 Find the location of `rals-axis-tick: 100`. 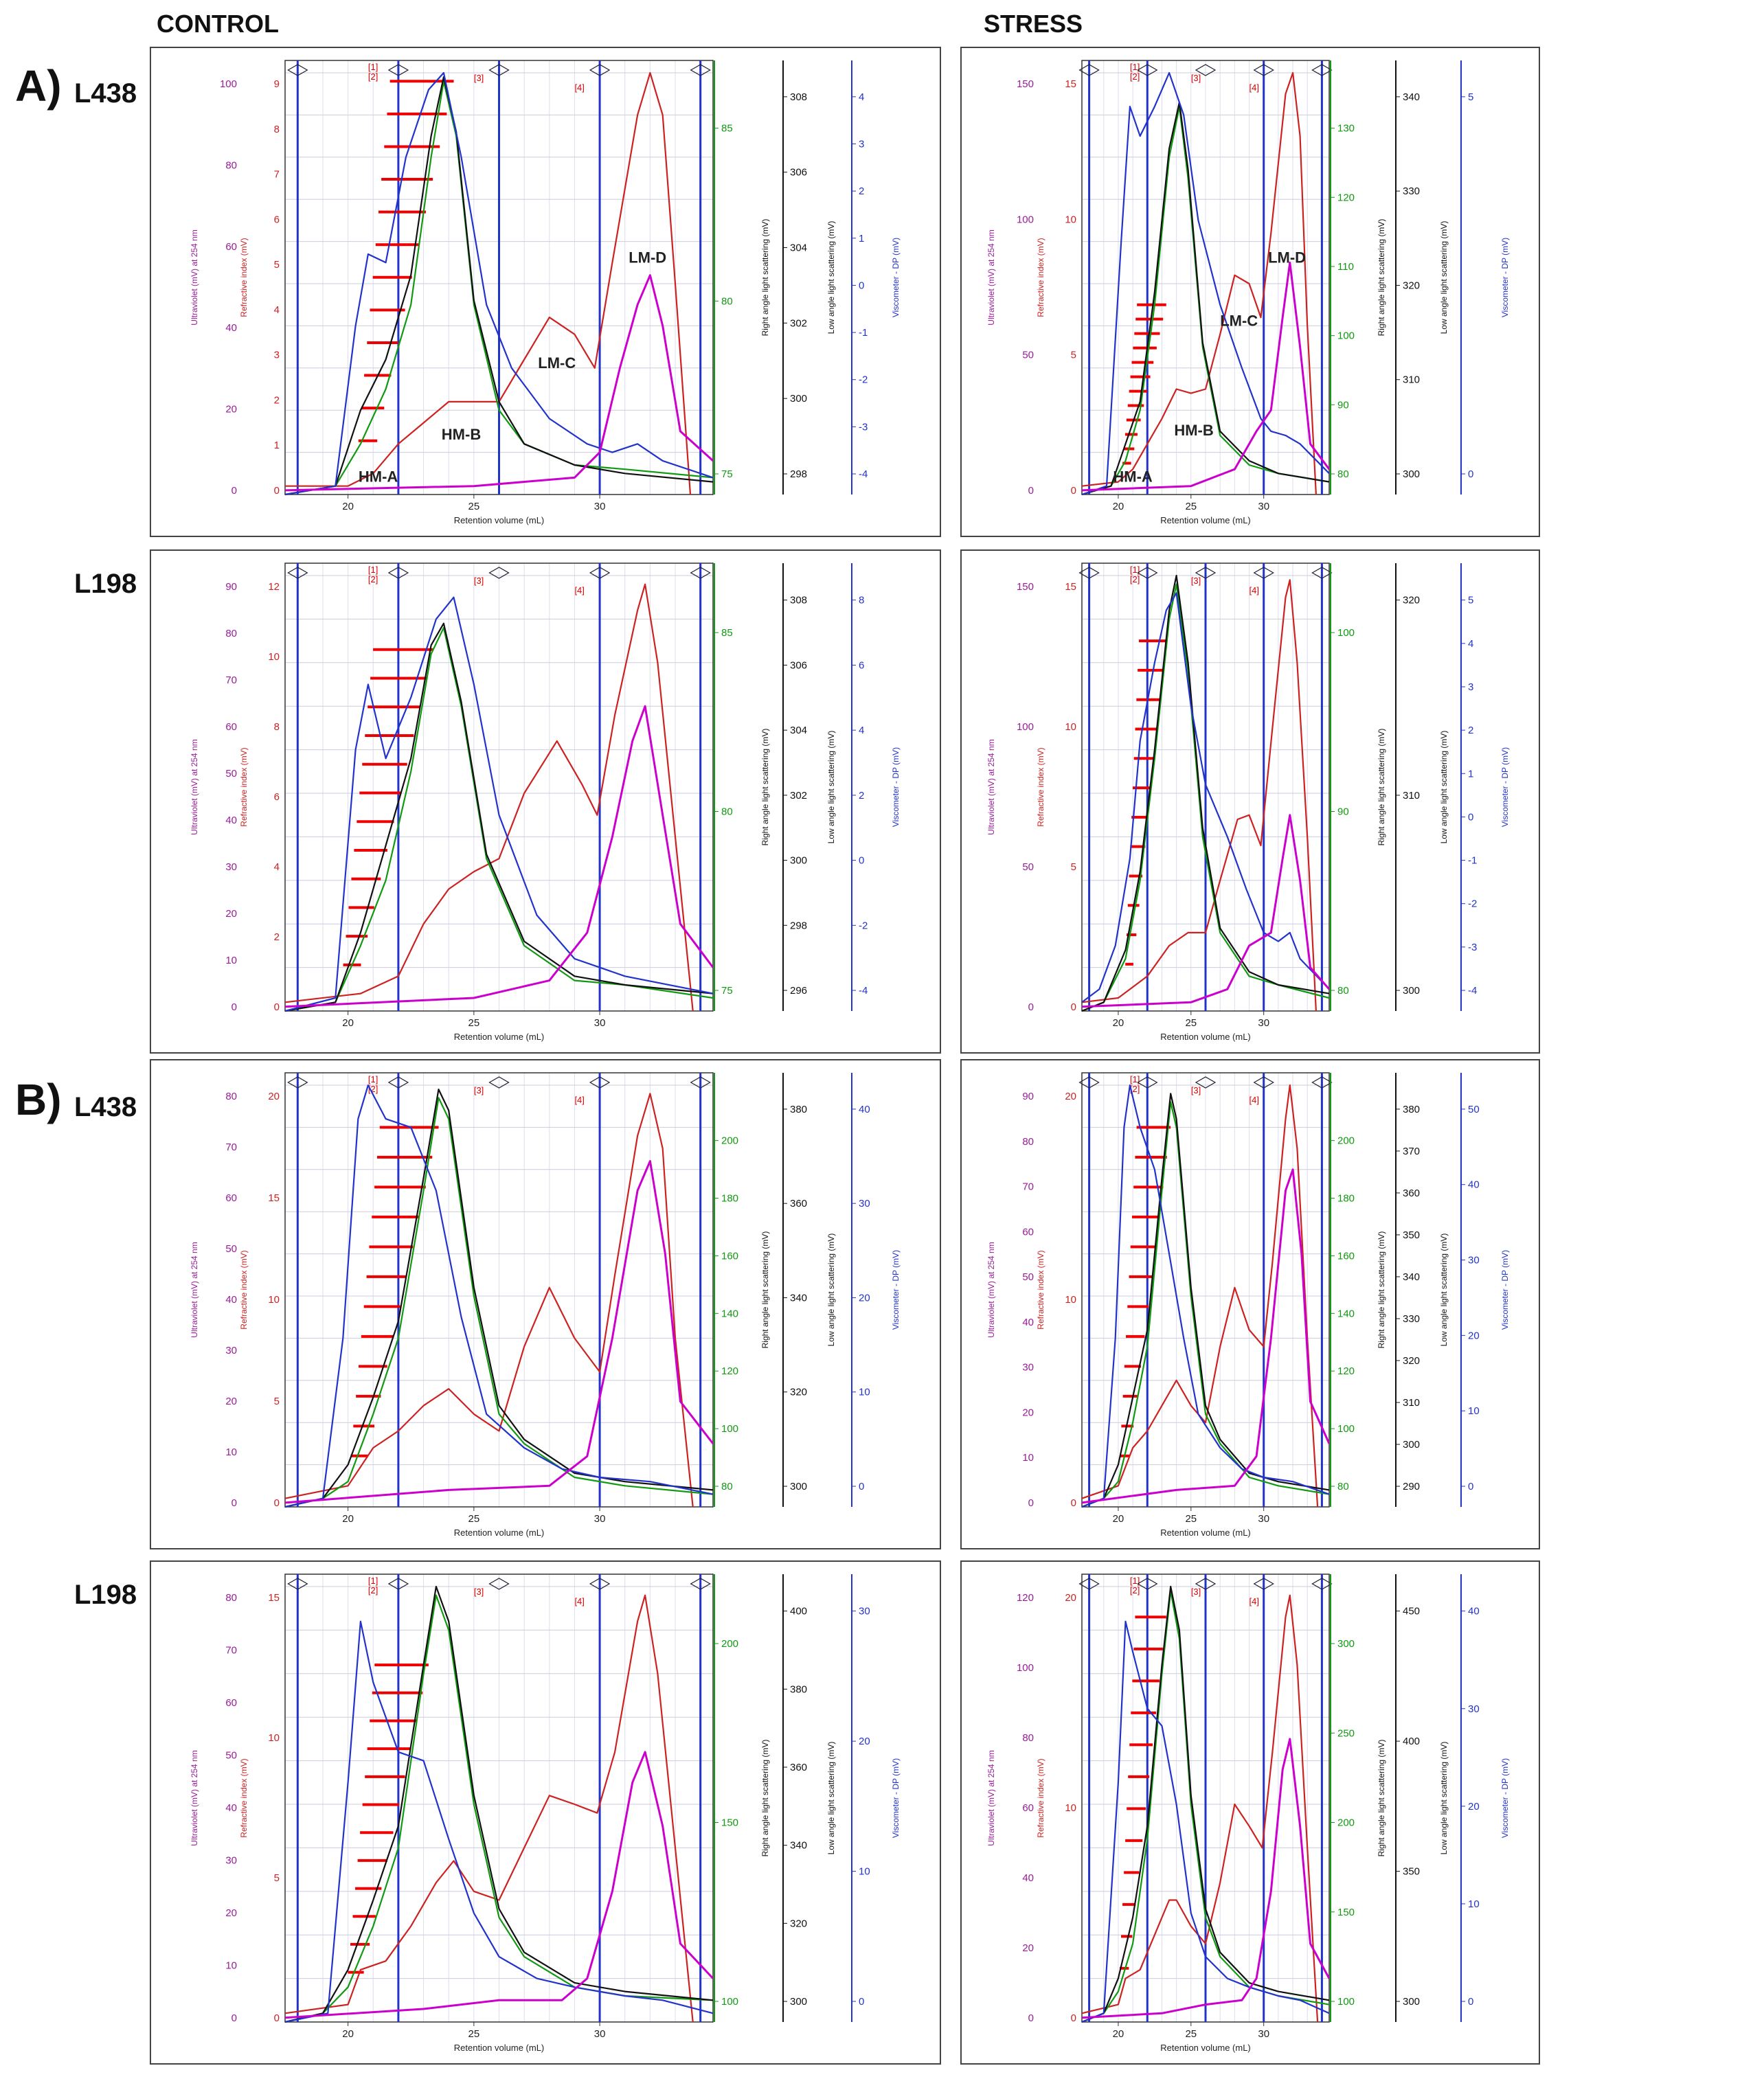

rals-axis-tick: 100 is located at coordinates (1346, 336).